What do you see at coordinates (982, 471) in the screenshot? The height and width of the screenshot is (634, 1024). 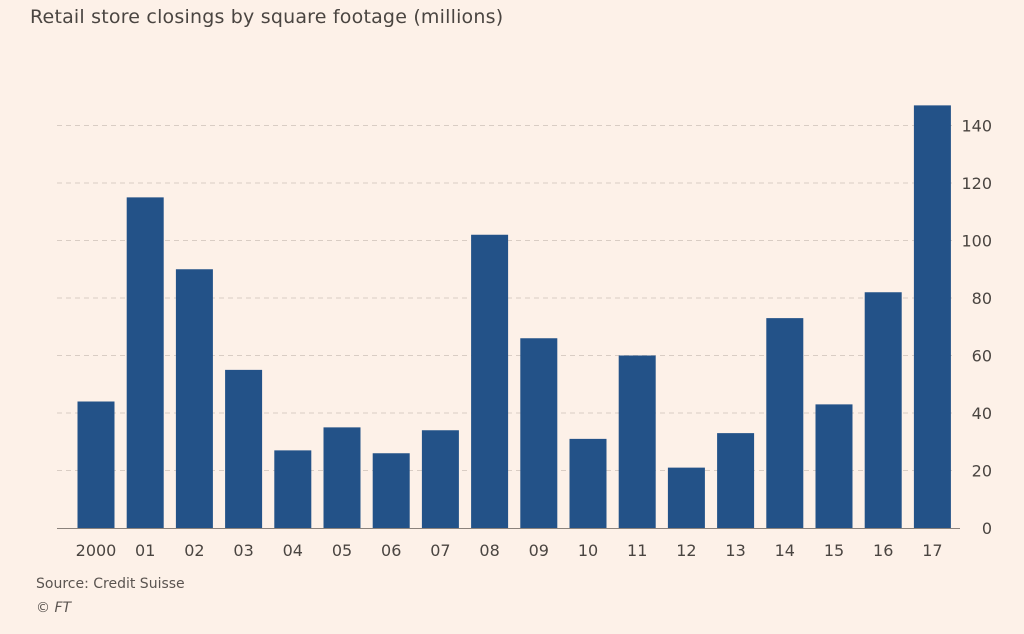 I see `y-tick-label: 20` at bounding box center [982, 471].